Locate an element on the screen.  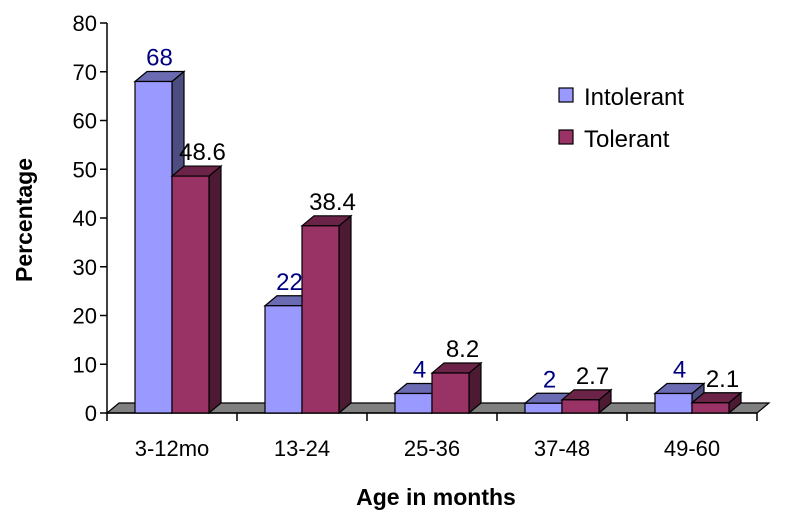
y-tick-label: 50 is located at coordinates (85, 169).